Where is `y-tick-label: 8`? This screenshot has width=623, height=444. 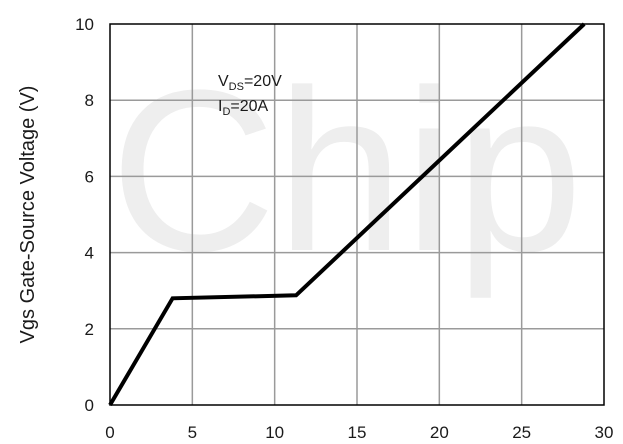 y-tick-label: 8 is located at coordinates (89, 100).